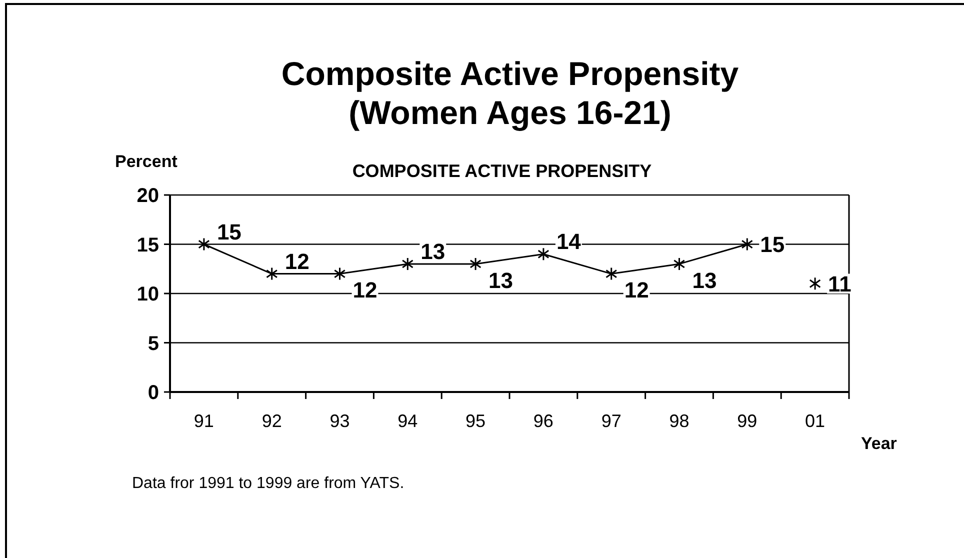 The width and height of the screenshot is (964, 558). Describe the element at coordinates (146, 161) in the screenshot. I see `y-axis-title: Percent` at that location.